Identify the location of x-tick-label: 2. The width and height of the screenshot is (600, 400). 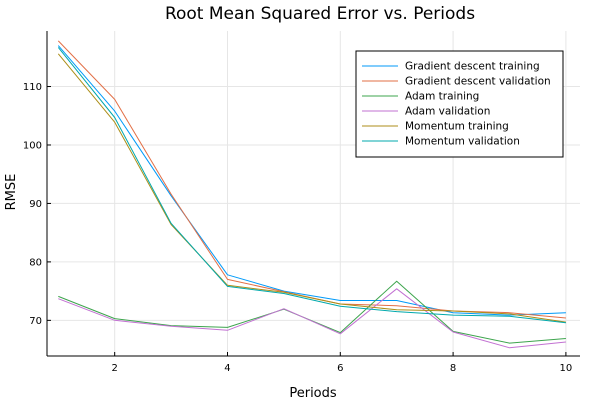
(114, 368).